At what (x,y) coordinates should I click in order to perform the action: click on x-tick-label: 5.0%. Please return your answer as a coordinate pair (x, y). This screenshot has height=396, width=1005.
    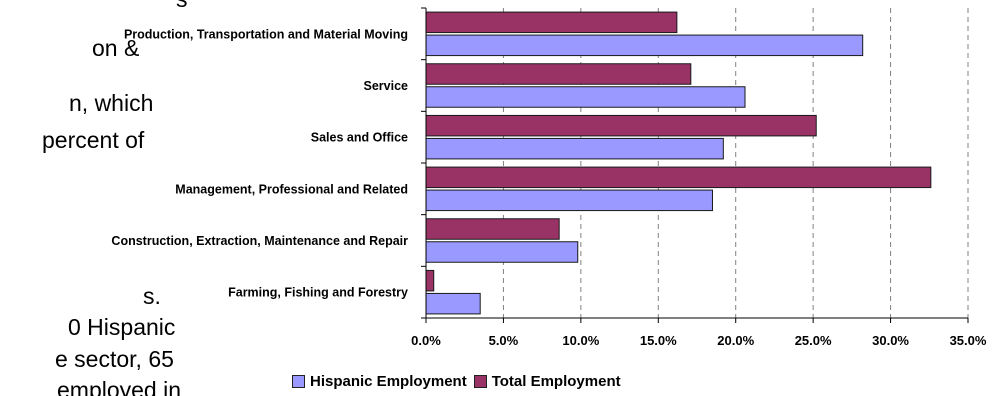
    Looking at the image, I should click on (504, 340).